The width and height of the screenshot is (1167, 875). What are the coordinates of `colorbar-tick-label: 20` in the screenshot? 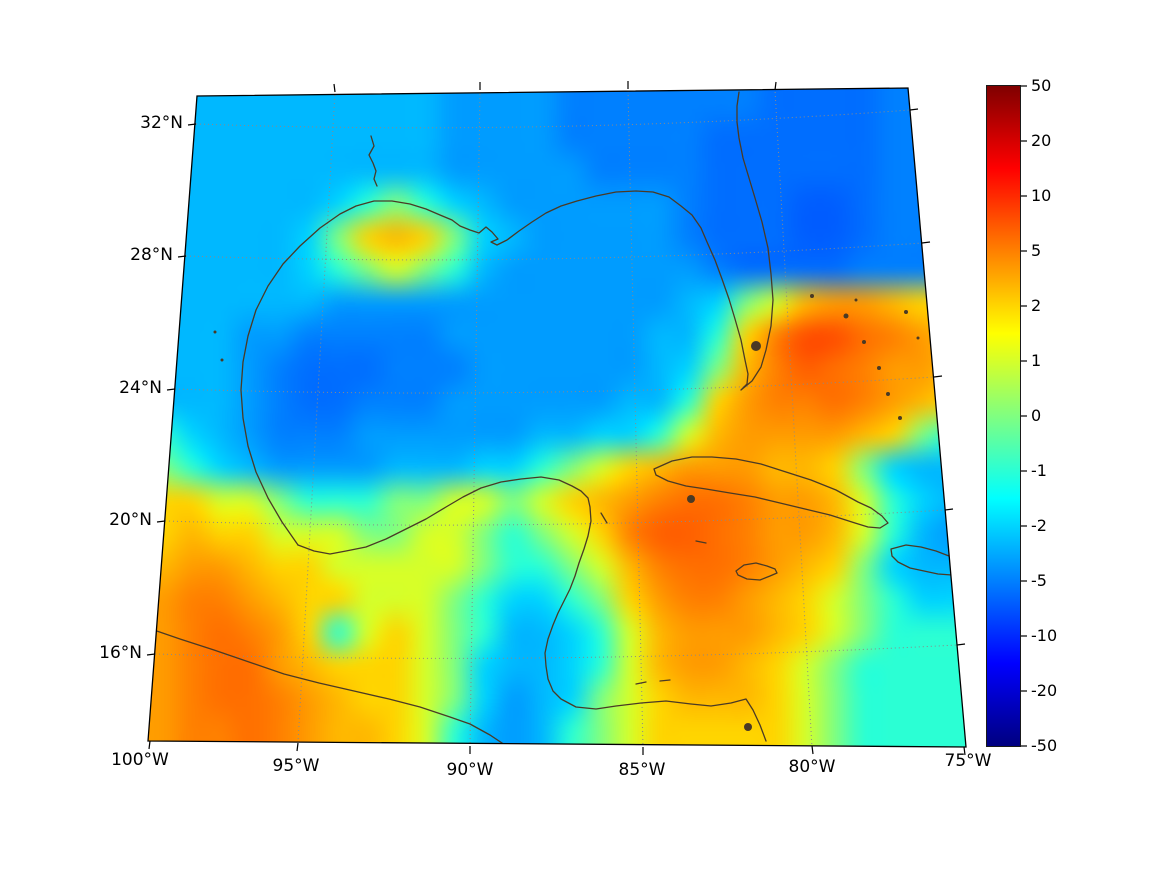 It's located at (1041, 140).